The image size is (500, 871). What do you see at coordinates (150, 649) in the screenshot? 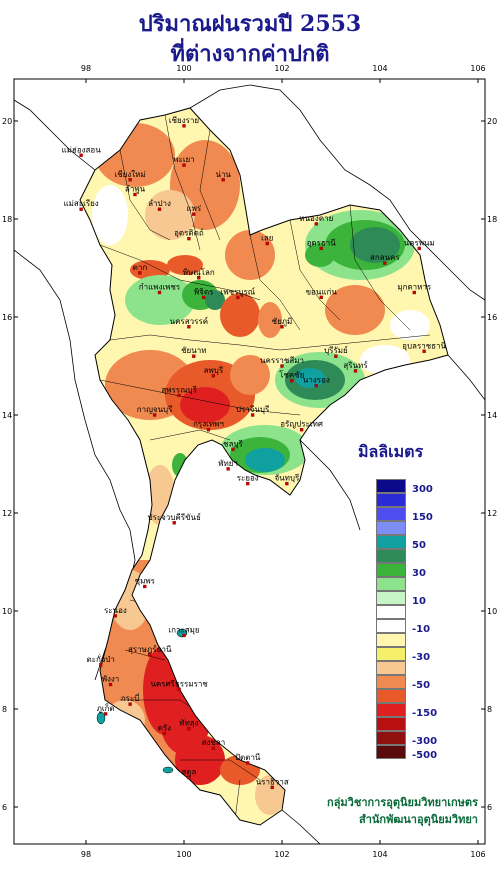
I see `place-label: สุราษฎร์ธานี` at bounding box center [150, 649].